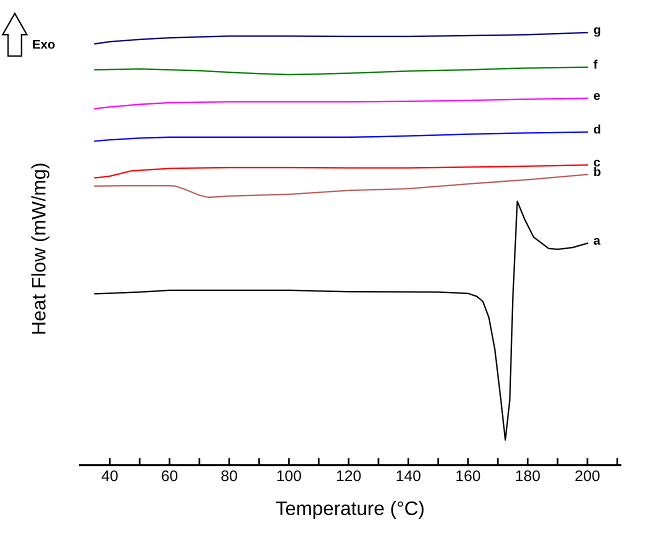 This screenshot has height=534, width=672. What do you see at coordinates (350, 510) in the screenshot?
I see `x-axis-title: Temperature (°C)` at bounding box center [350, 510].